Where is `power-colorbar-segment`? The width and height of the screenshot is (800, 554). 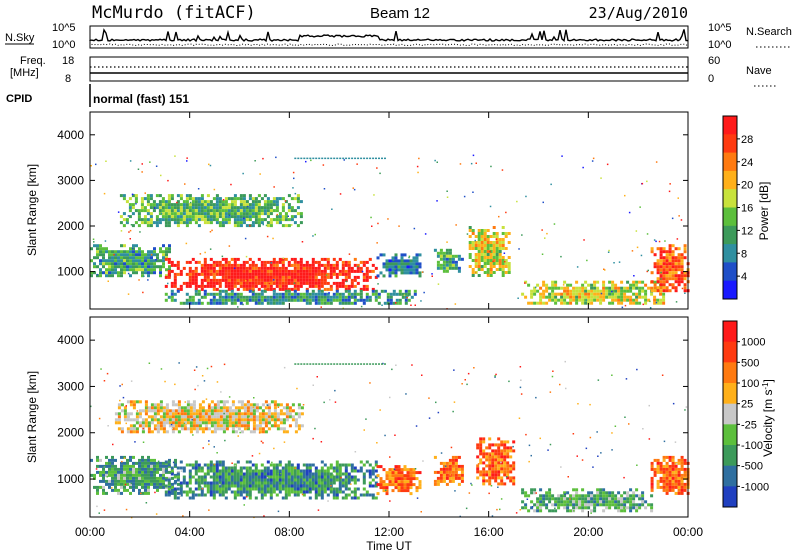 power-colorbar-segment is located at coordinates (730, 125).